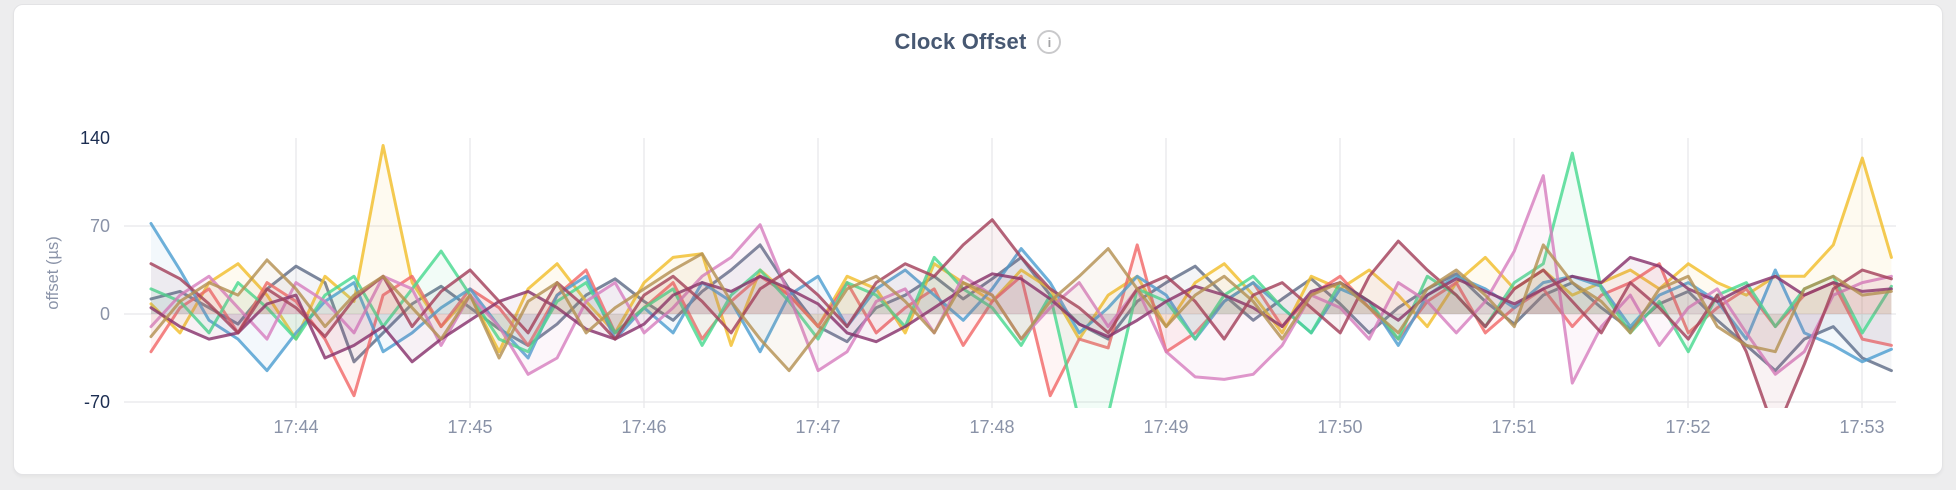 This screenshot has width=1956, height=490. I want to click on y-axis-title: offset (µs), so click(53, 272).